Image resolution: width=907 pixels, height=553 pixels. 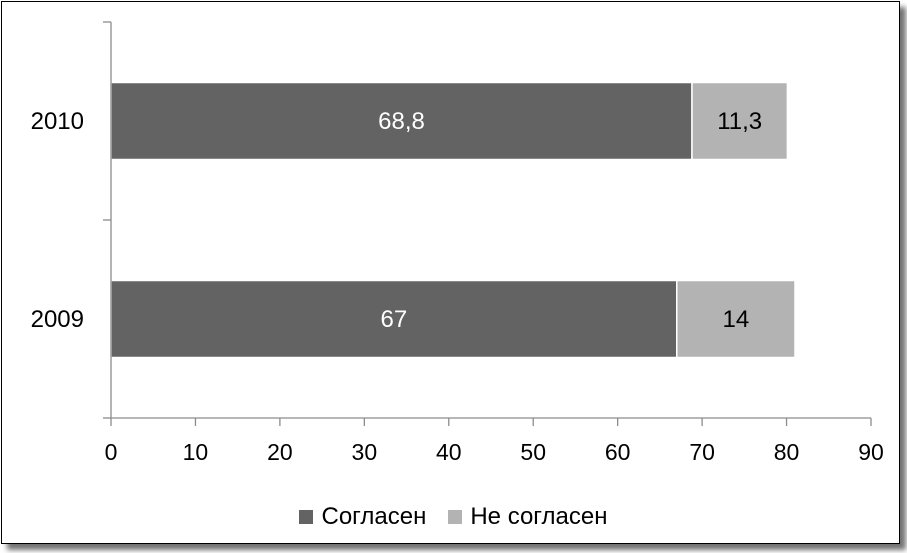 What do you see at coordinates (533, 452) in the screenshot?
I see `x-tick-label-50: 50` at bounding box center [533, 452].